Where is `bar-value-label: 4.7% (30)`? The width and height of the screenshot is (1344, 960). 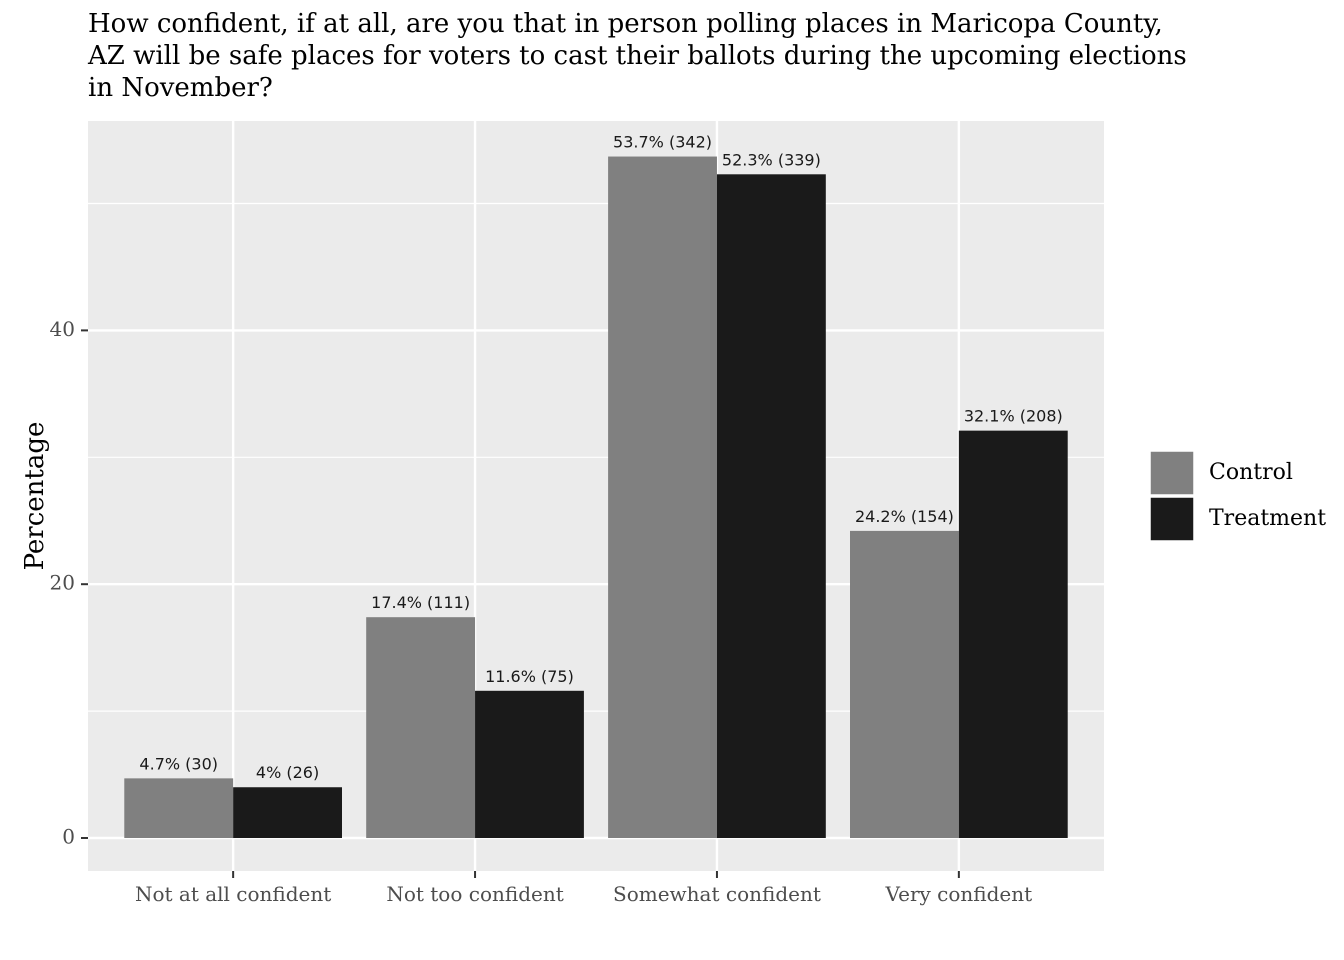
bar-value-label: 4.7% (30) is located at coordinates (178, 763).